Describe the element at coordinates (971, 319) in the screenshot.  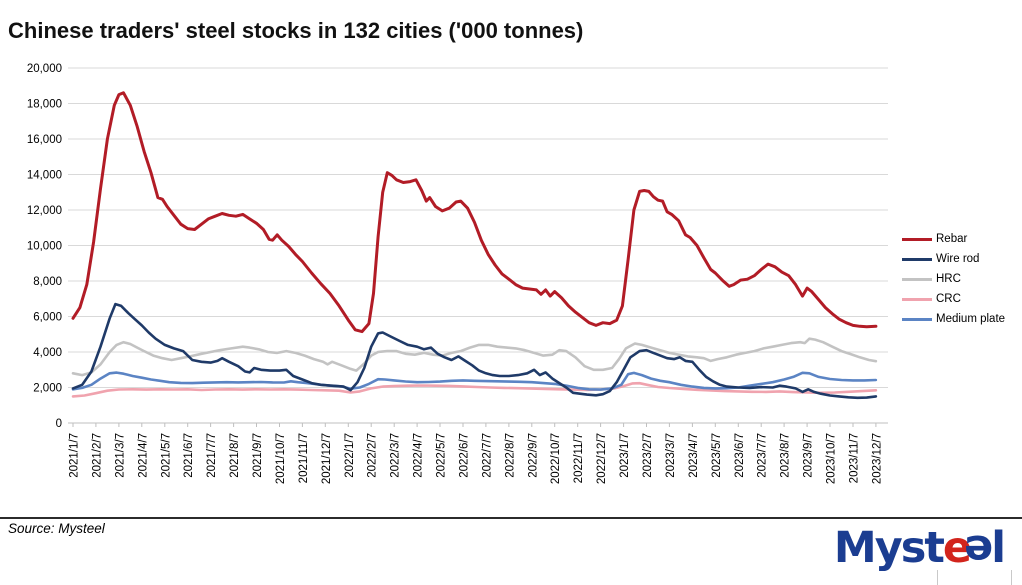
I see `legend-label: Medium plate` at that location.